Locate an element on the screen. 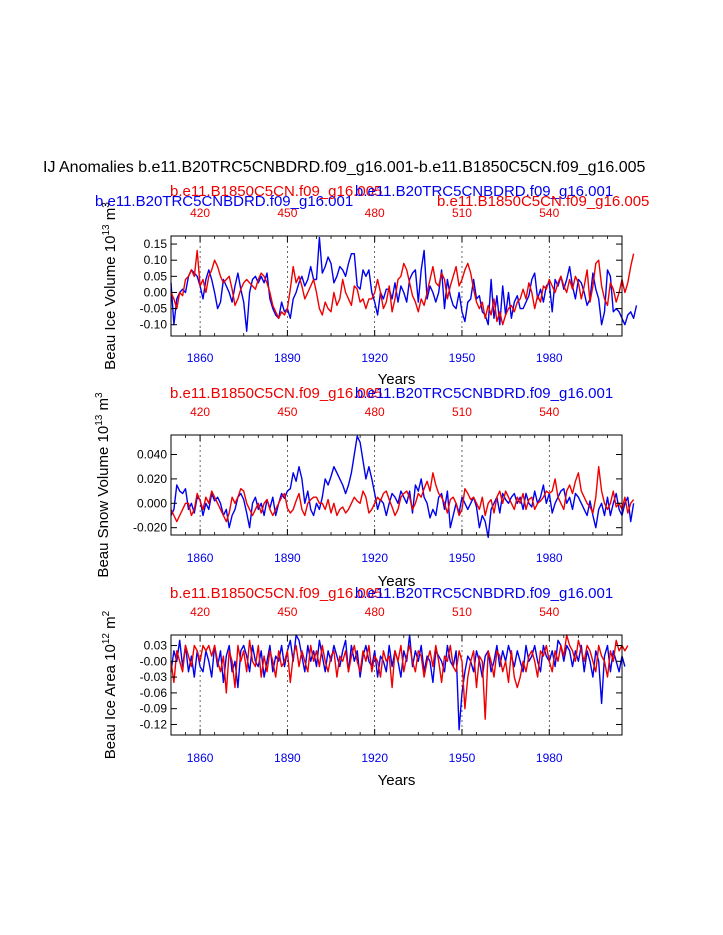  y-tick-label: -0.09 is located at coordinates (154, 709).